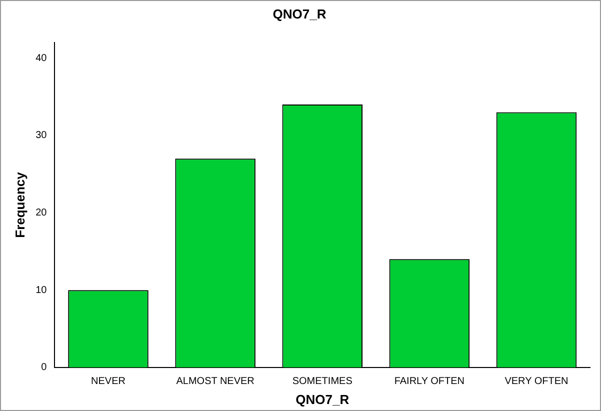 This screenshot has height=411, width=601. Describe the element at coordinates (299, 14) in the screenshot. I see `chart-title: QNO7_R` at that location.